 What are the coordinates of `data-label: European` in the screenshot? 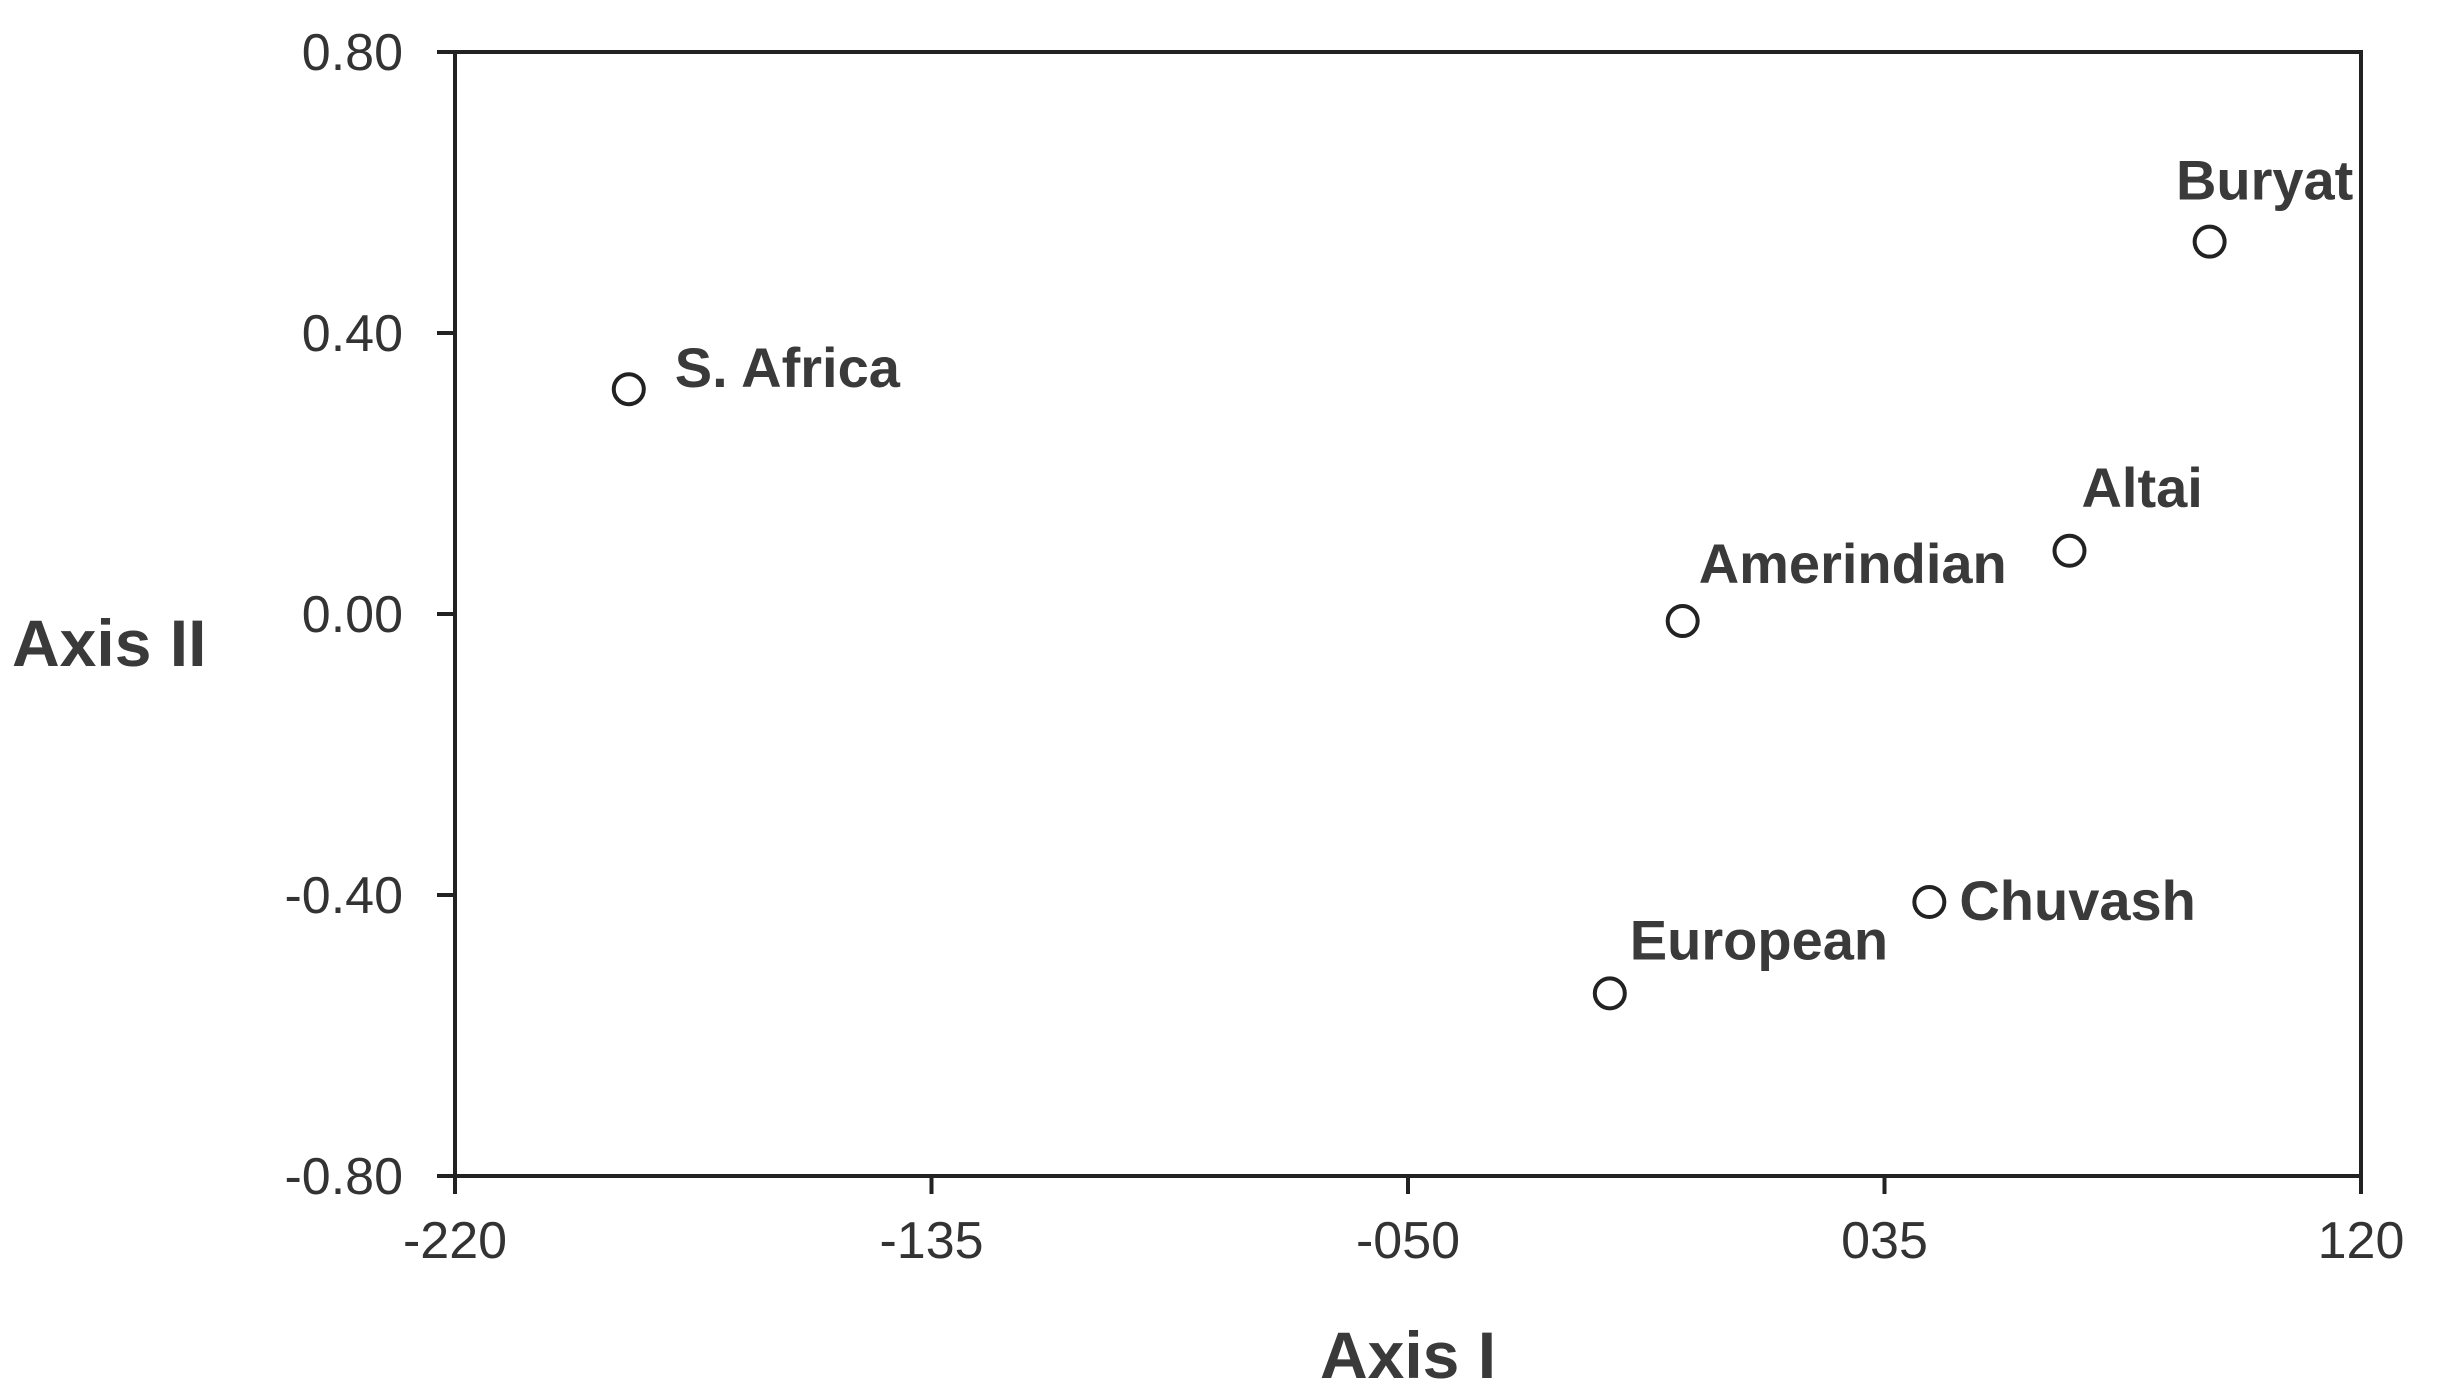 It's located at (1759, 939).